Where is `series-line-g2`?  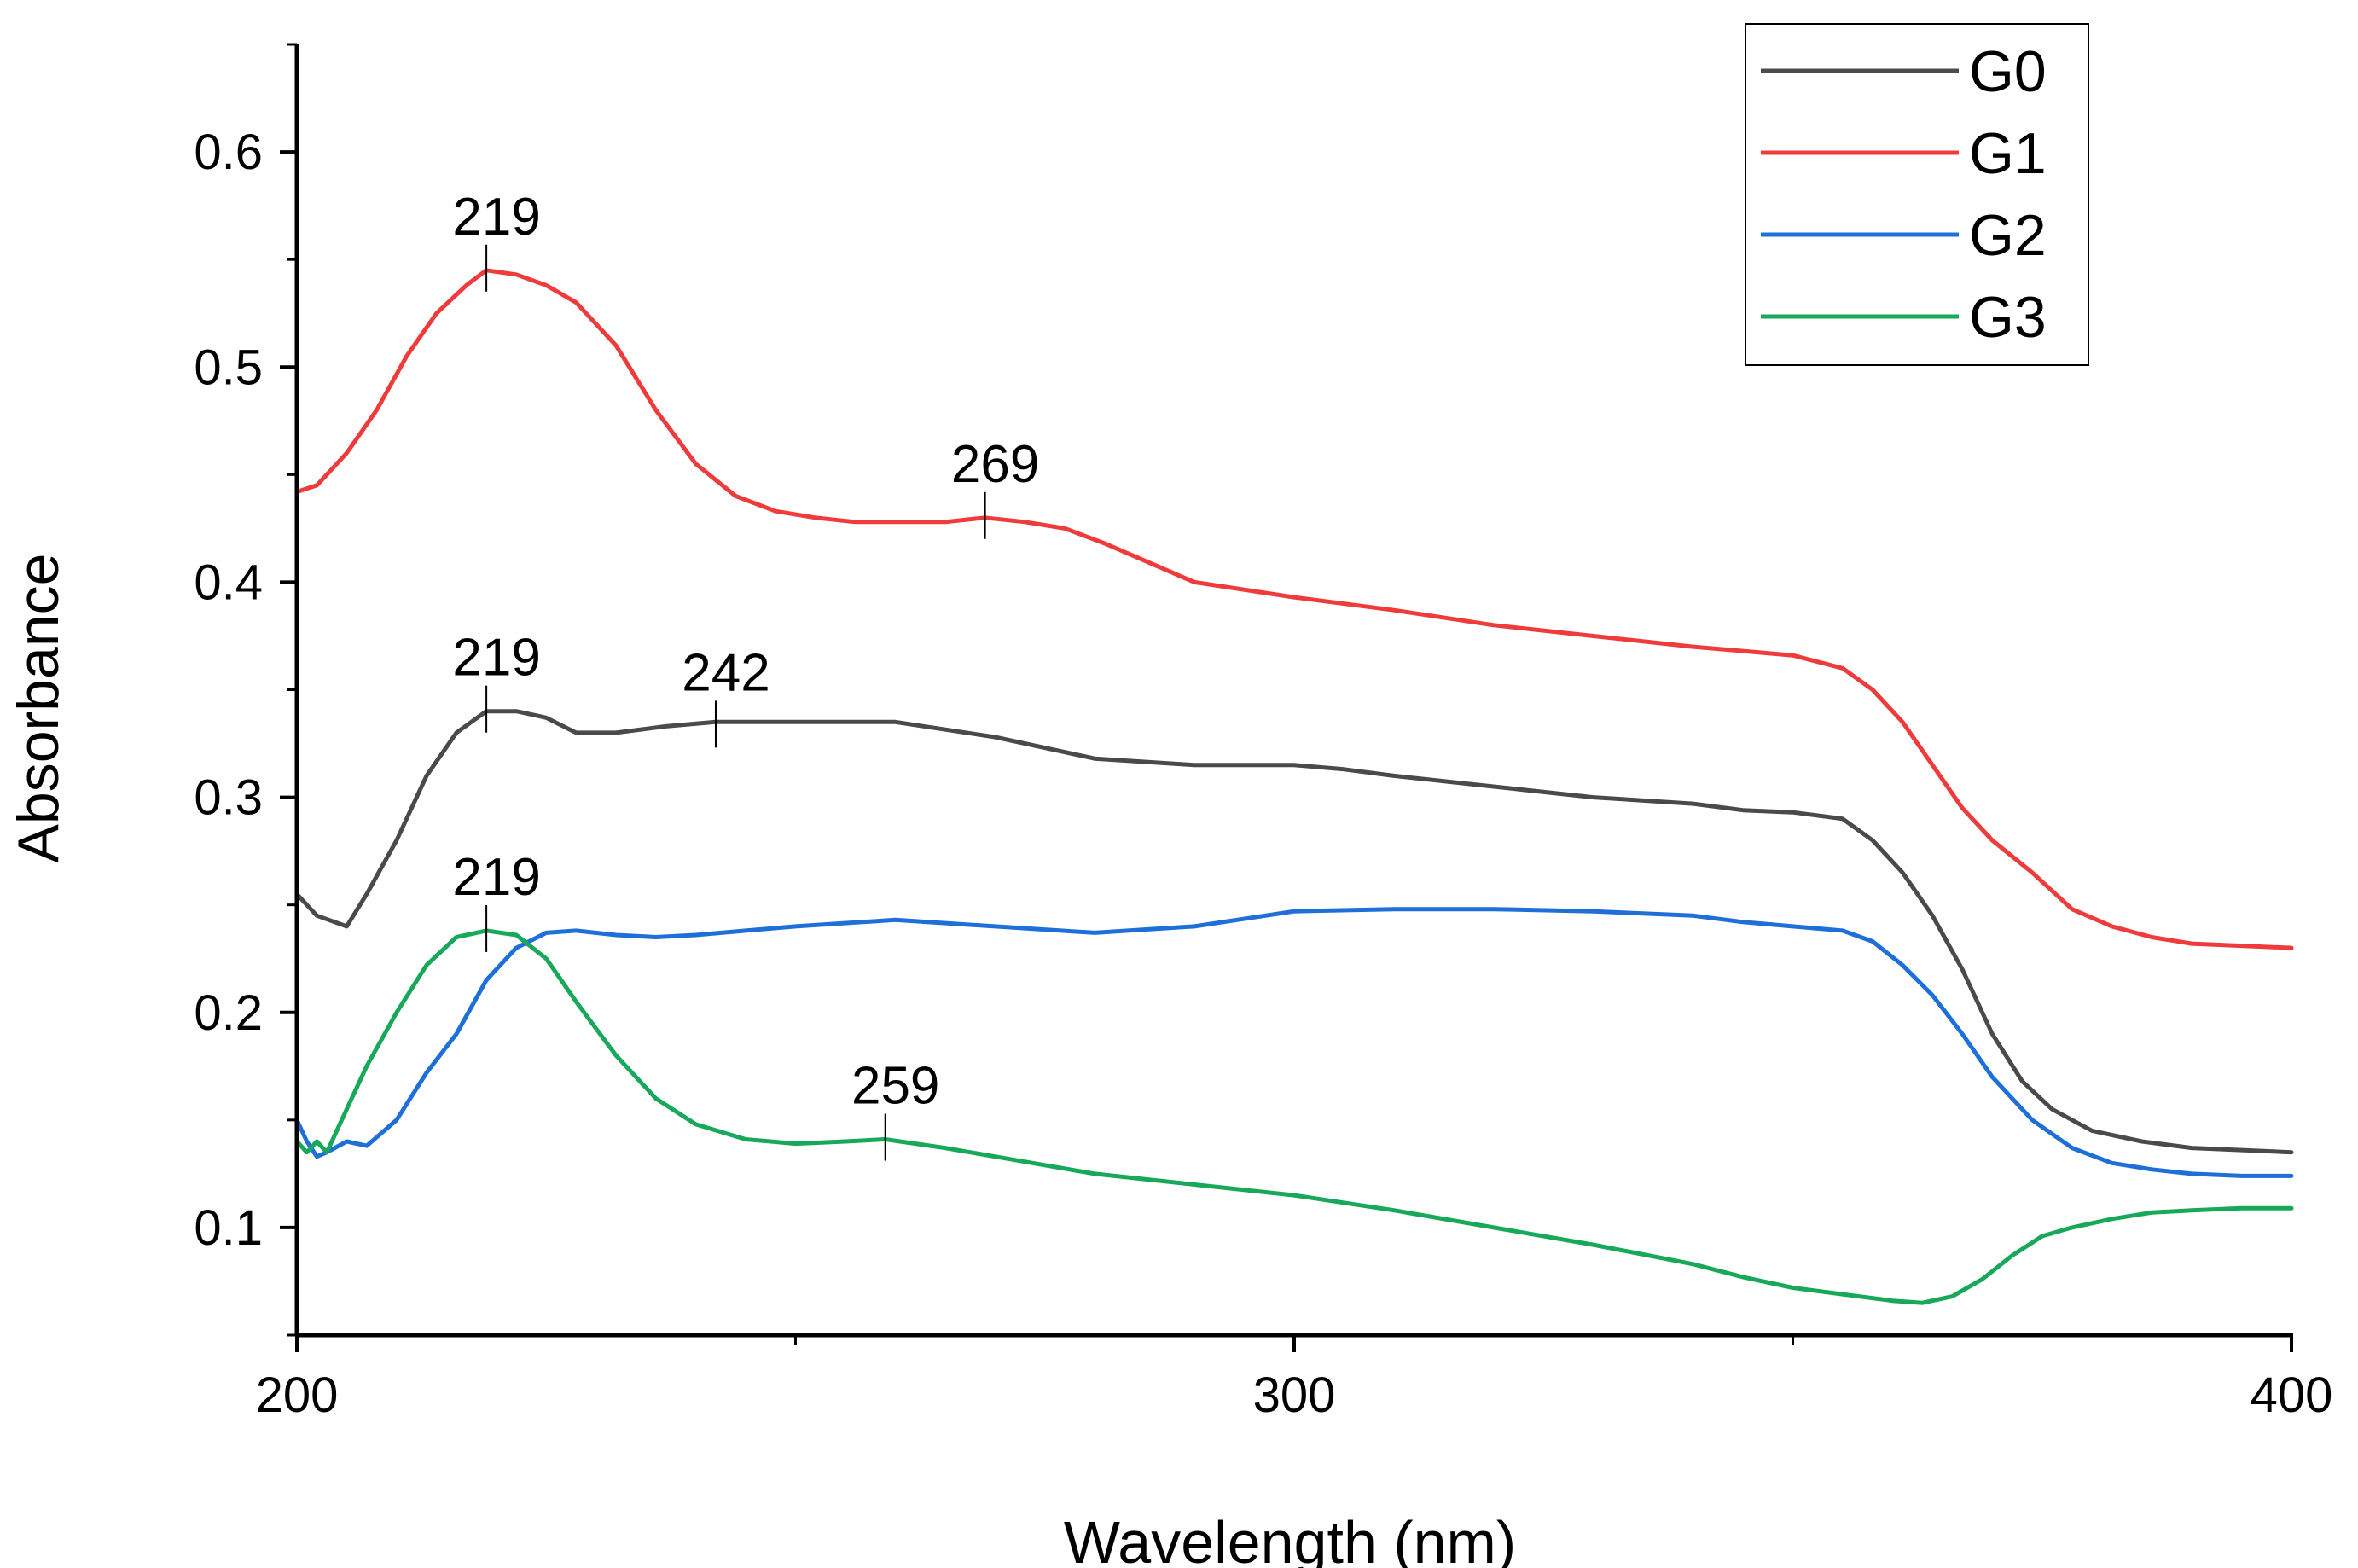
series-line-g2 is located at coordinates (1294, 1042).